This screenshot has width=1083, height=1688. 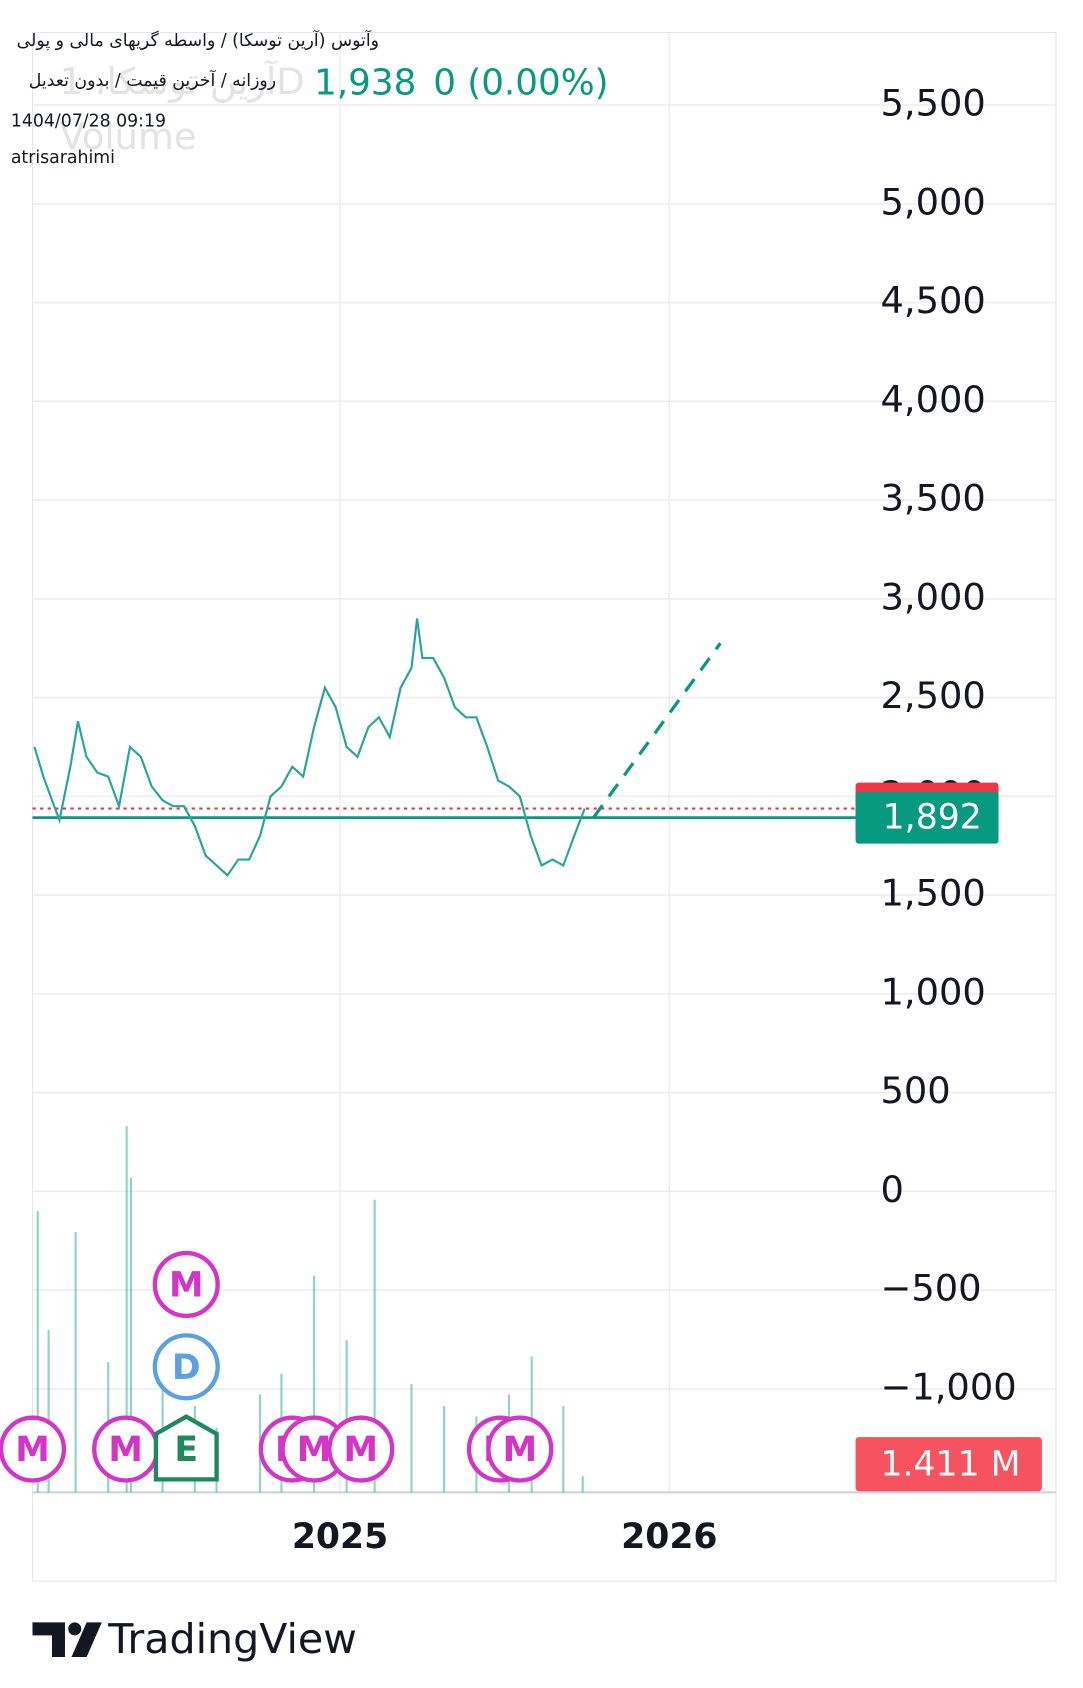 What do you see at coordinates (182, 108) in the screenshot?
I see `background-layer: آرین توسکا، 1D Volume` at bounding box center [182, 108].